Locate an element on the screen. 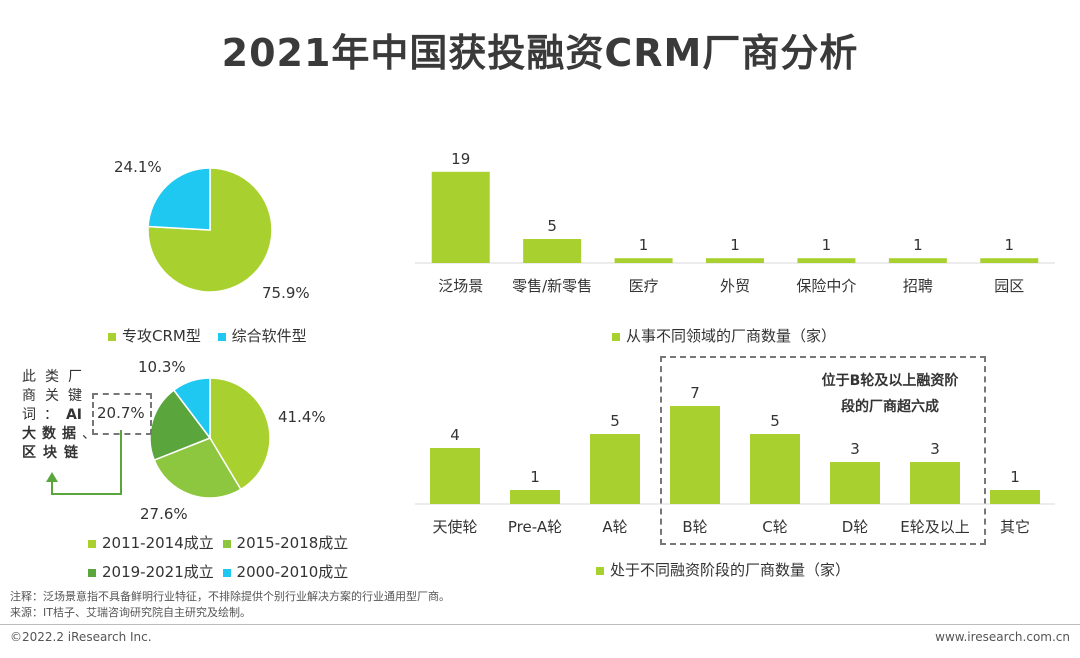 The image size is (1080, 658). keyword-char: 、 is located at coordinates (89, 434).